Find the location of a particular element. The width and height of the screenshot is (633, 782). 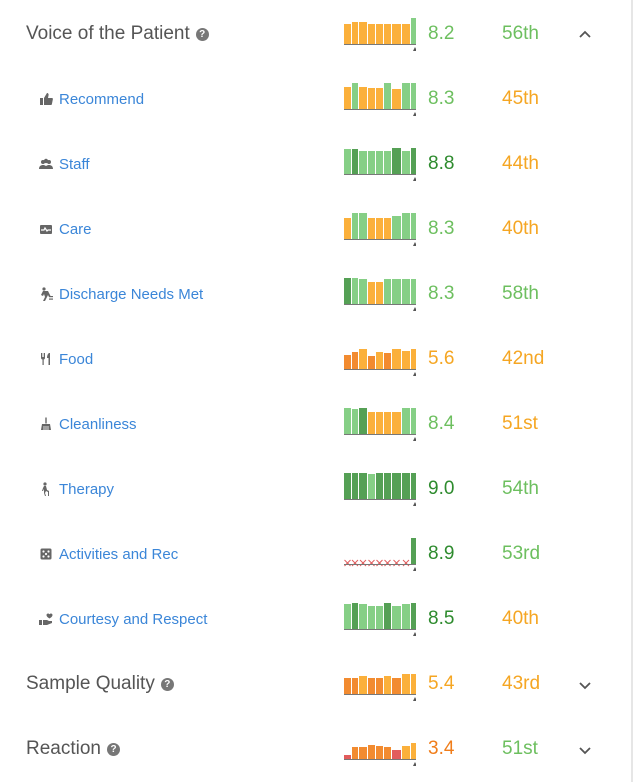

metric-link: Activities and Rec is located at coordinates (119, 554).